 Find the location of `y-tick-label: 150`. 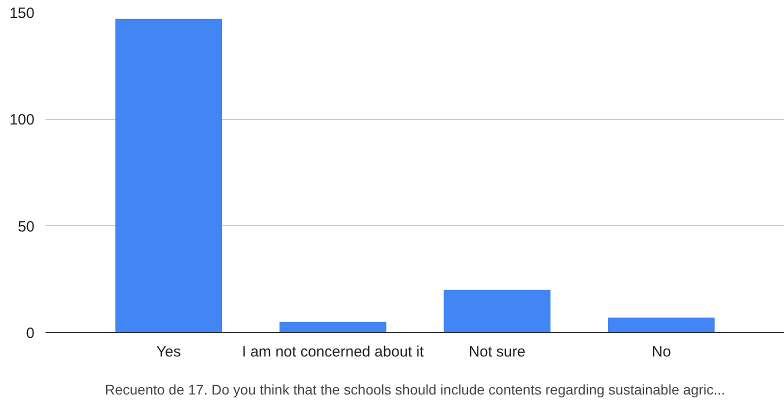

y-tick-label: 150 is located at coordinates (22, 13).